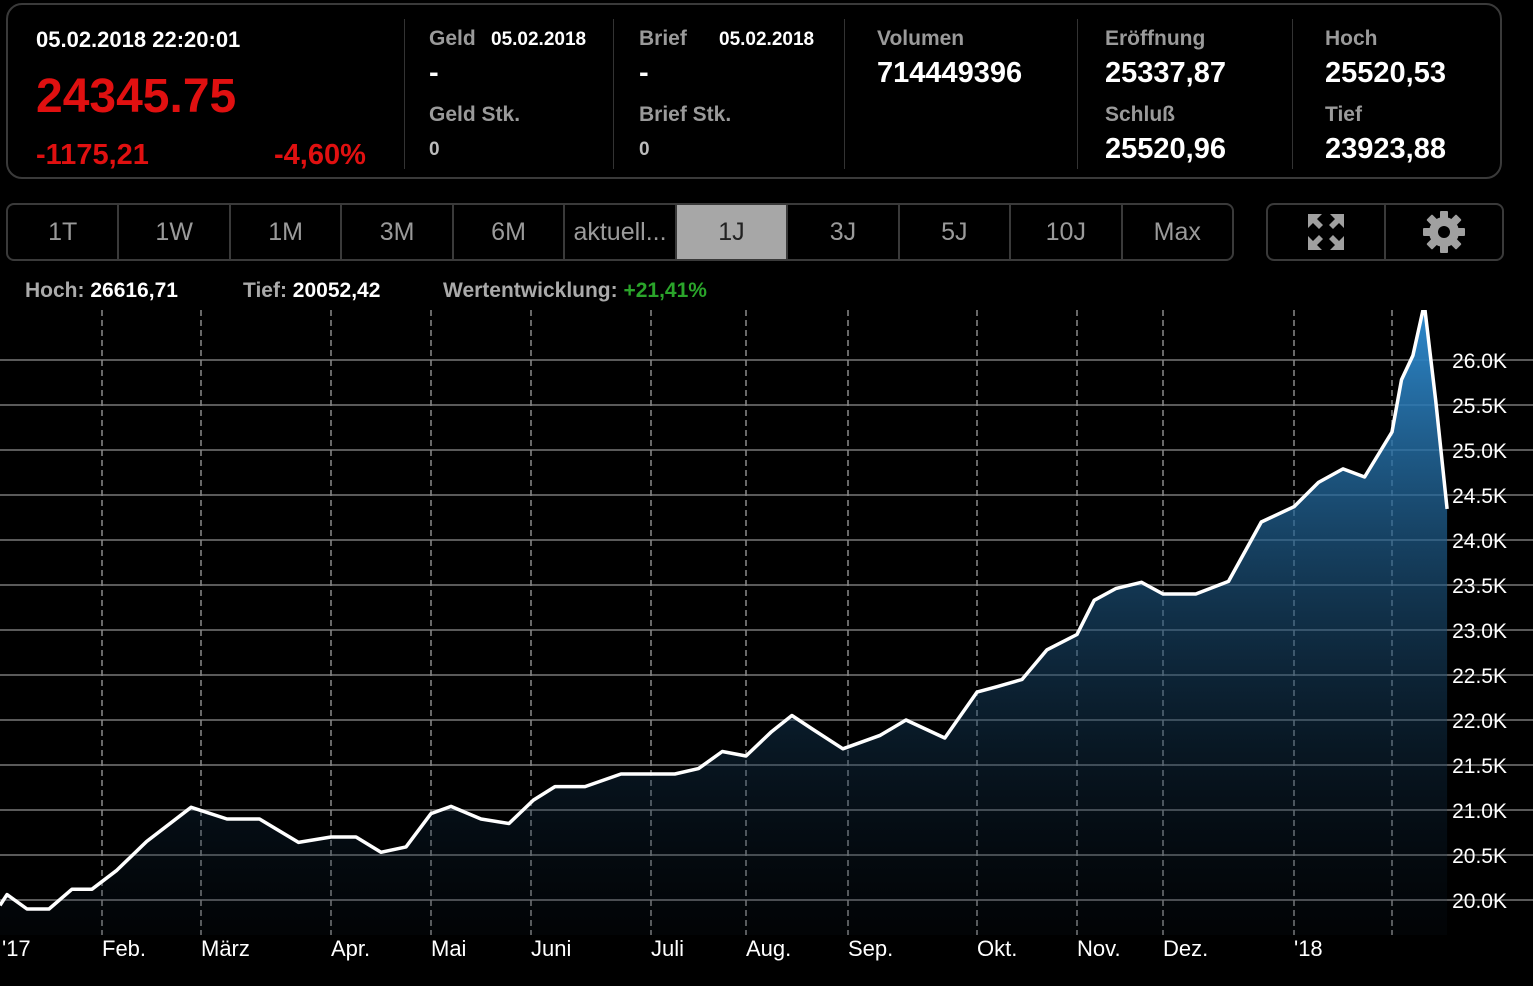 The width and height of the screenshot is (1533, 986). What do you see at coordinates (1479, 856) in the screenshot?
I see `y-tick-label: 20.5K` at bounding box center [1479, 856].